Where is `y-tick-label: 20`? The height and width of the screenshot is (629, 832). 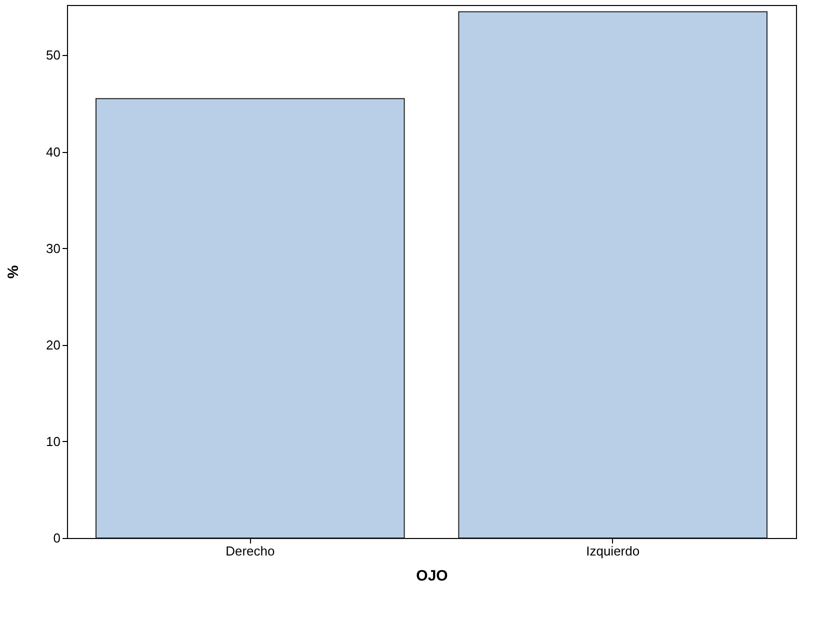 y-tick-label: 20 is located at coordinates (53, 344).